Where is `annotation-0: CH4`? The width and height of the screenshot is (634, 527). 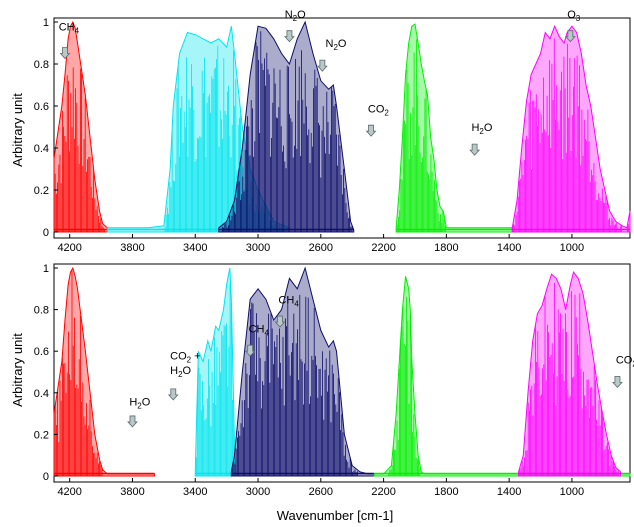
annotation-0: CH4 is located at coordinates (69, 40).